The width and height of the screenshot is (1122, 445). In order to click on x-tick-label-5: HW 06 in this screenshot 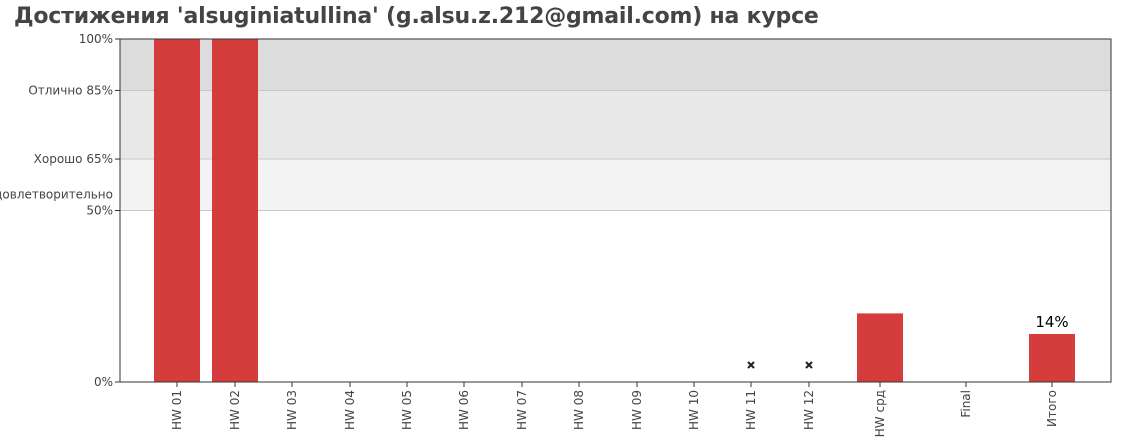, I will do `click(464, 410)`.